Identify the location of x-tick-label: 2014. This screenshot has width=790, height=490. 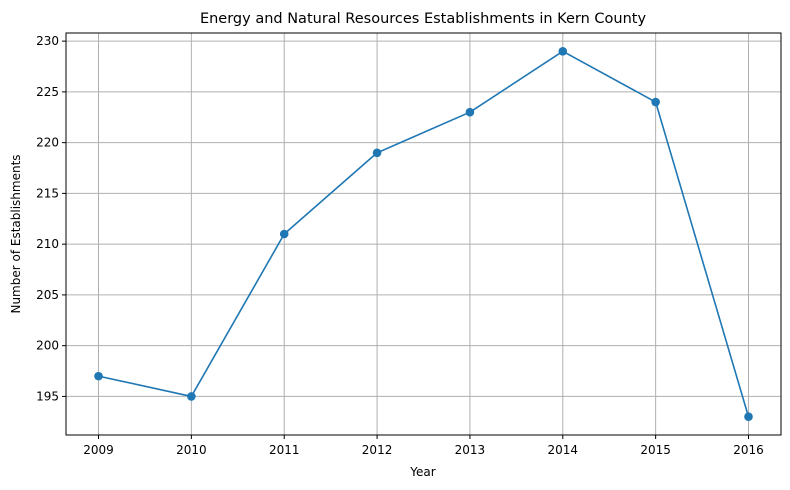
(563, 450).